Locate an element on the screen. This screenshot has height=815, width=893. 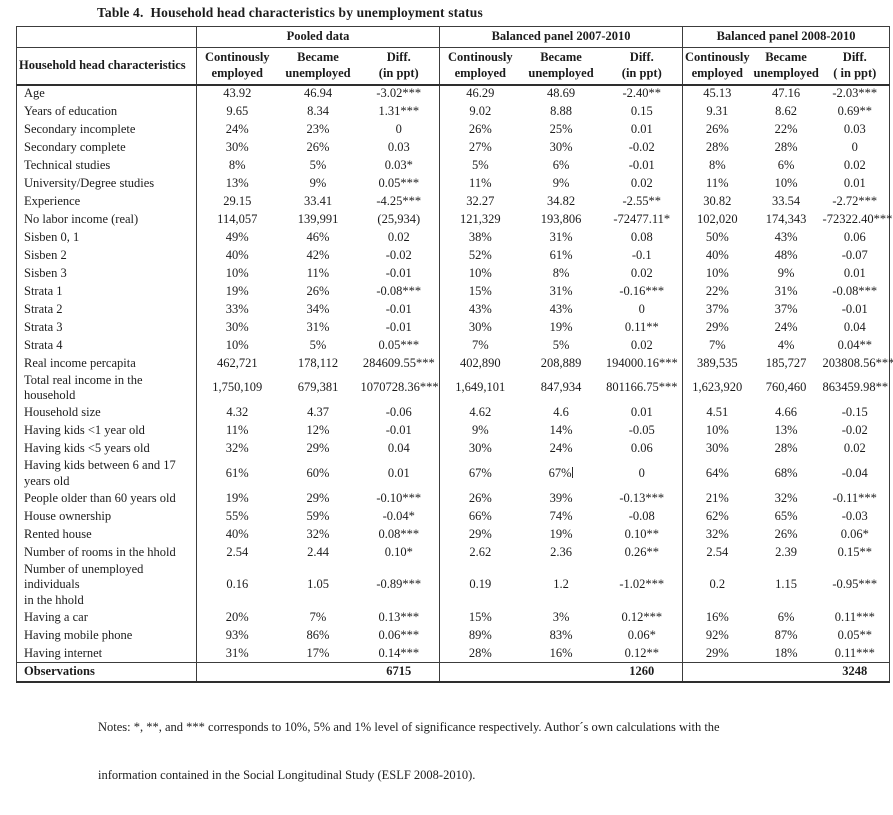
value-cell: 679,381 is located at coordinates (318, 387).